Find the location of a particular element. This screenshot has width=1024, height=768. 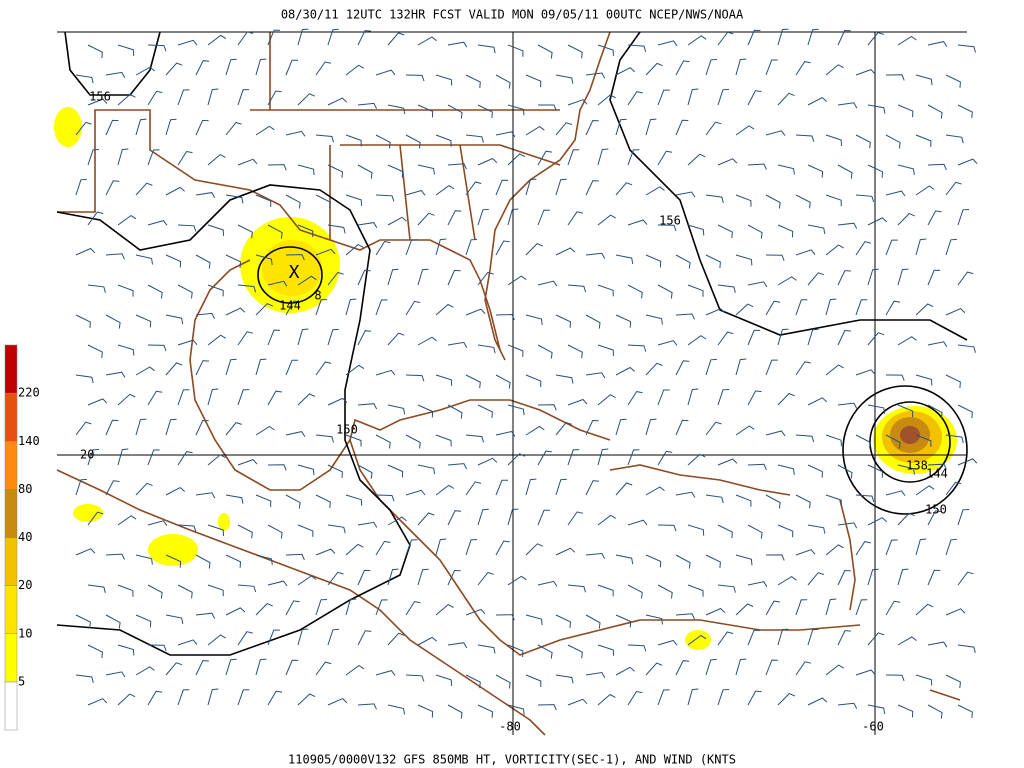

coastline is located at coordinates (700, 480).